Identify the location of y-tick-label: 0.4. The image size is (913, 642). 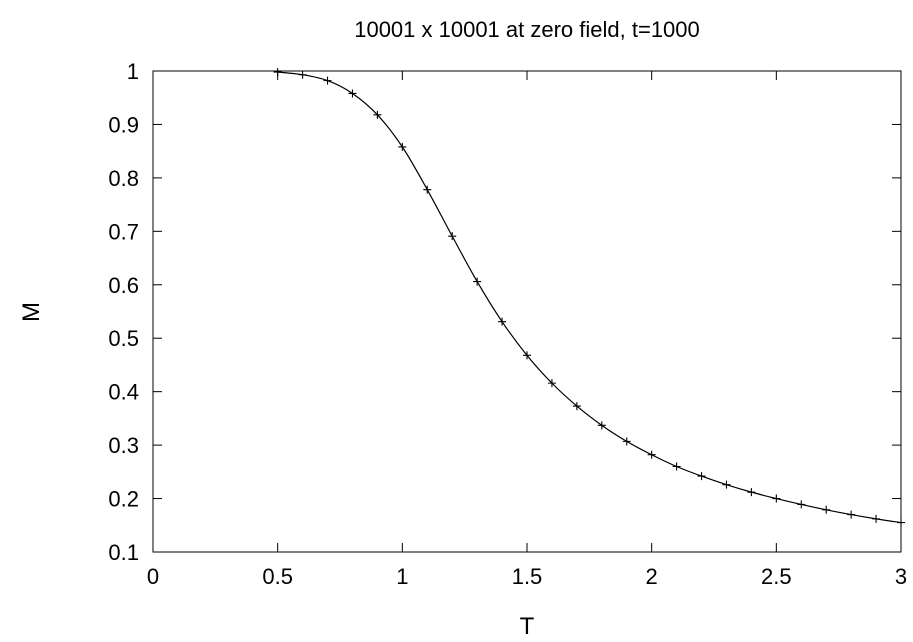
(123, 392).